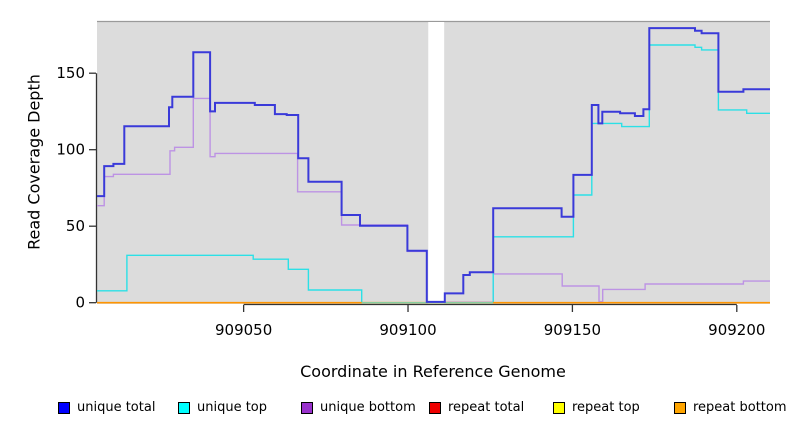  What do you see at coordinates (572, 330) in the screenshot?
I see `x-tick-label: 909150` at bounding box center [572, 330].